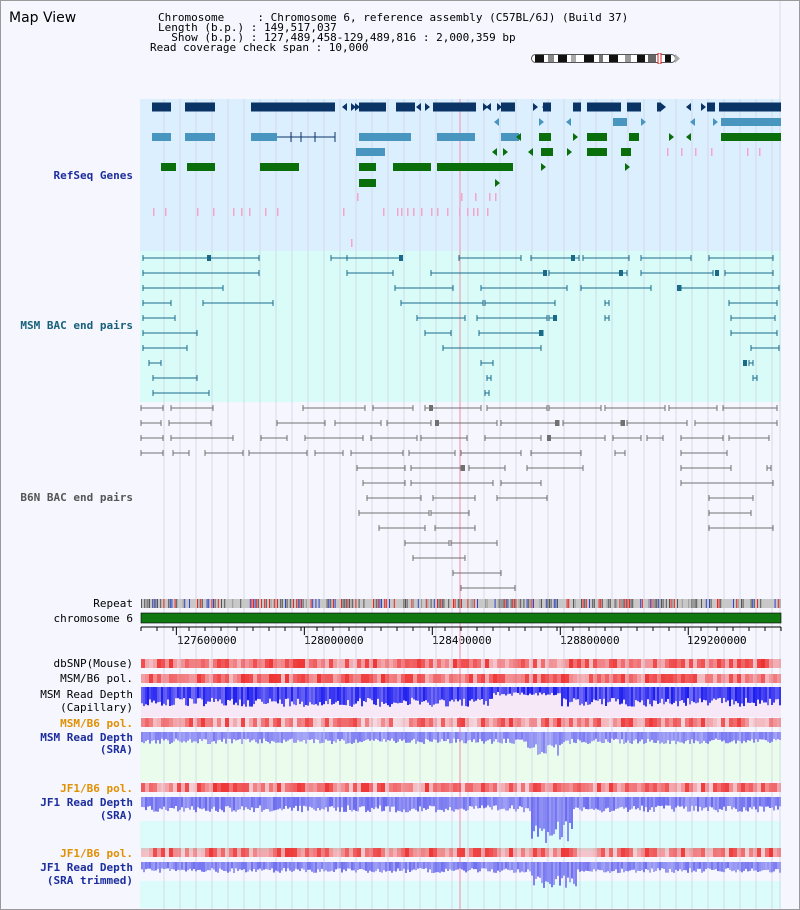  I want to click on label-jf1-depth-sra-1: JF1 Read Depth, so click(86, 802).